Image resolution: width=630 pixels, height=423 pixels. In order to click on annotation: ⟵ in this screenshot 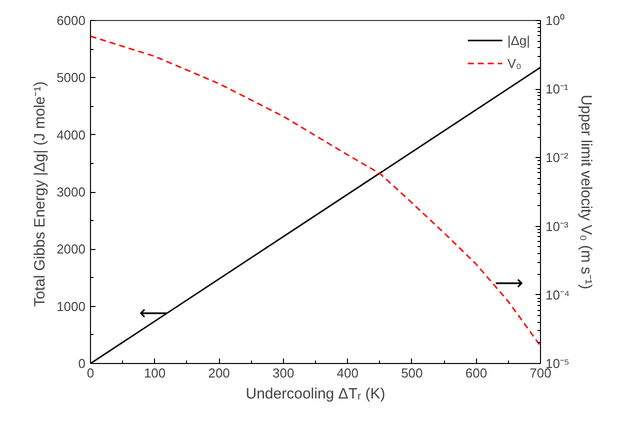, I will do `click(153, 312)`.